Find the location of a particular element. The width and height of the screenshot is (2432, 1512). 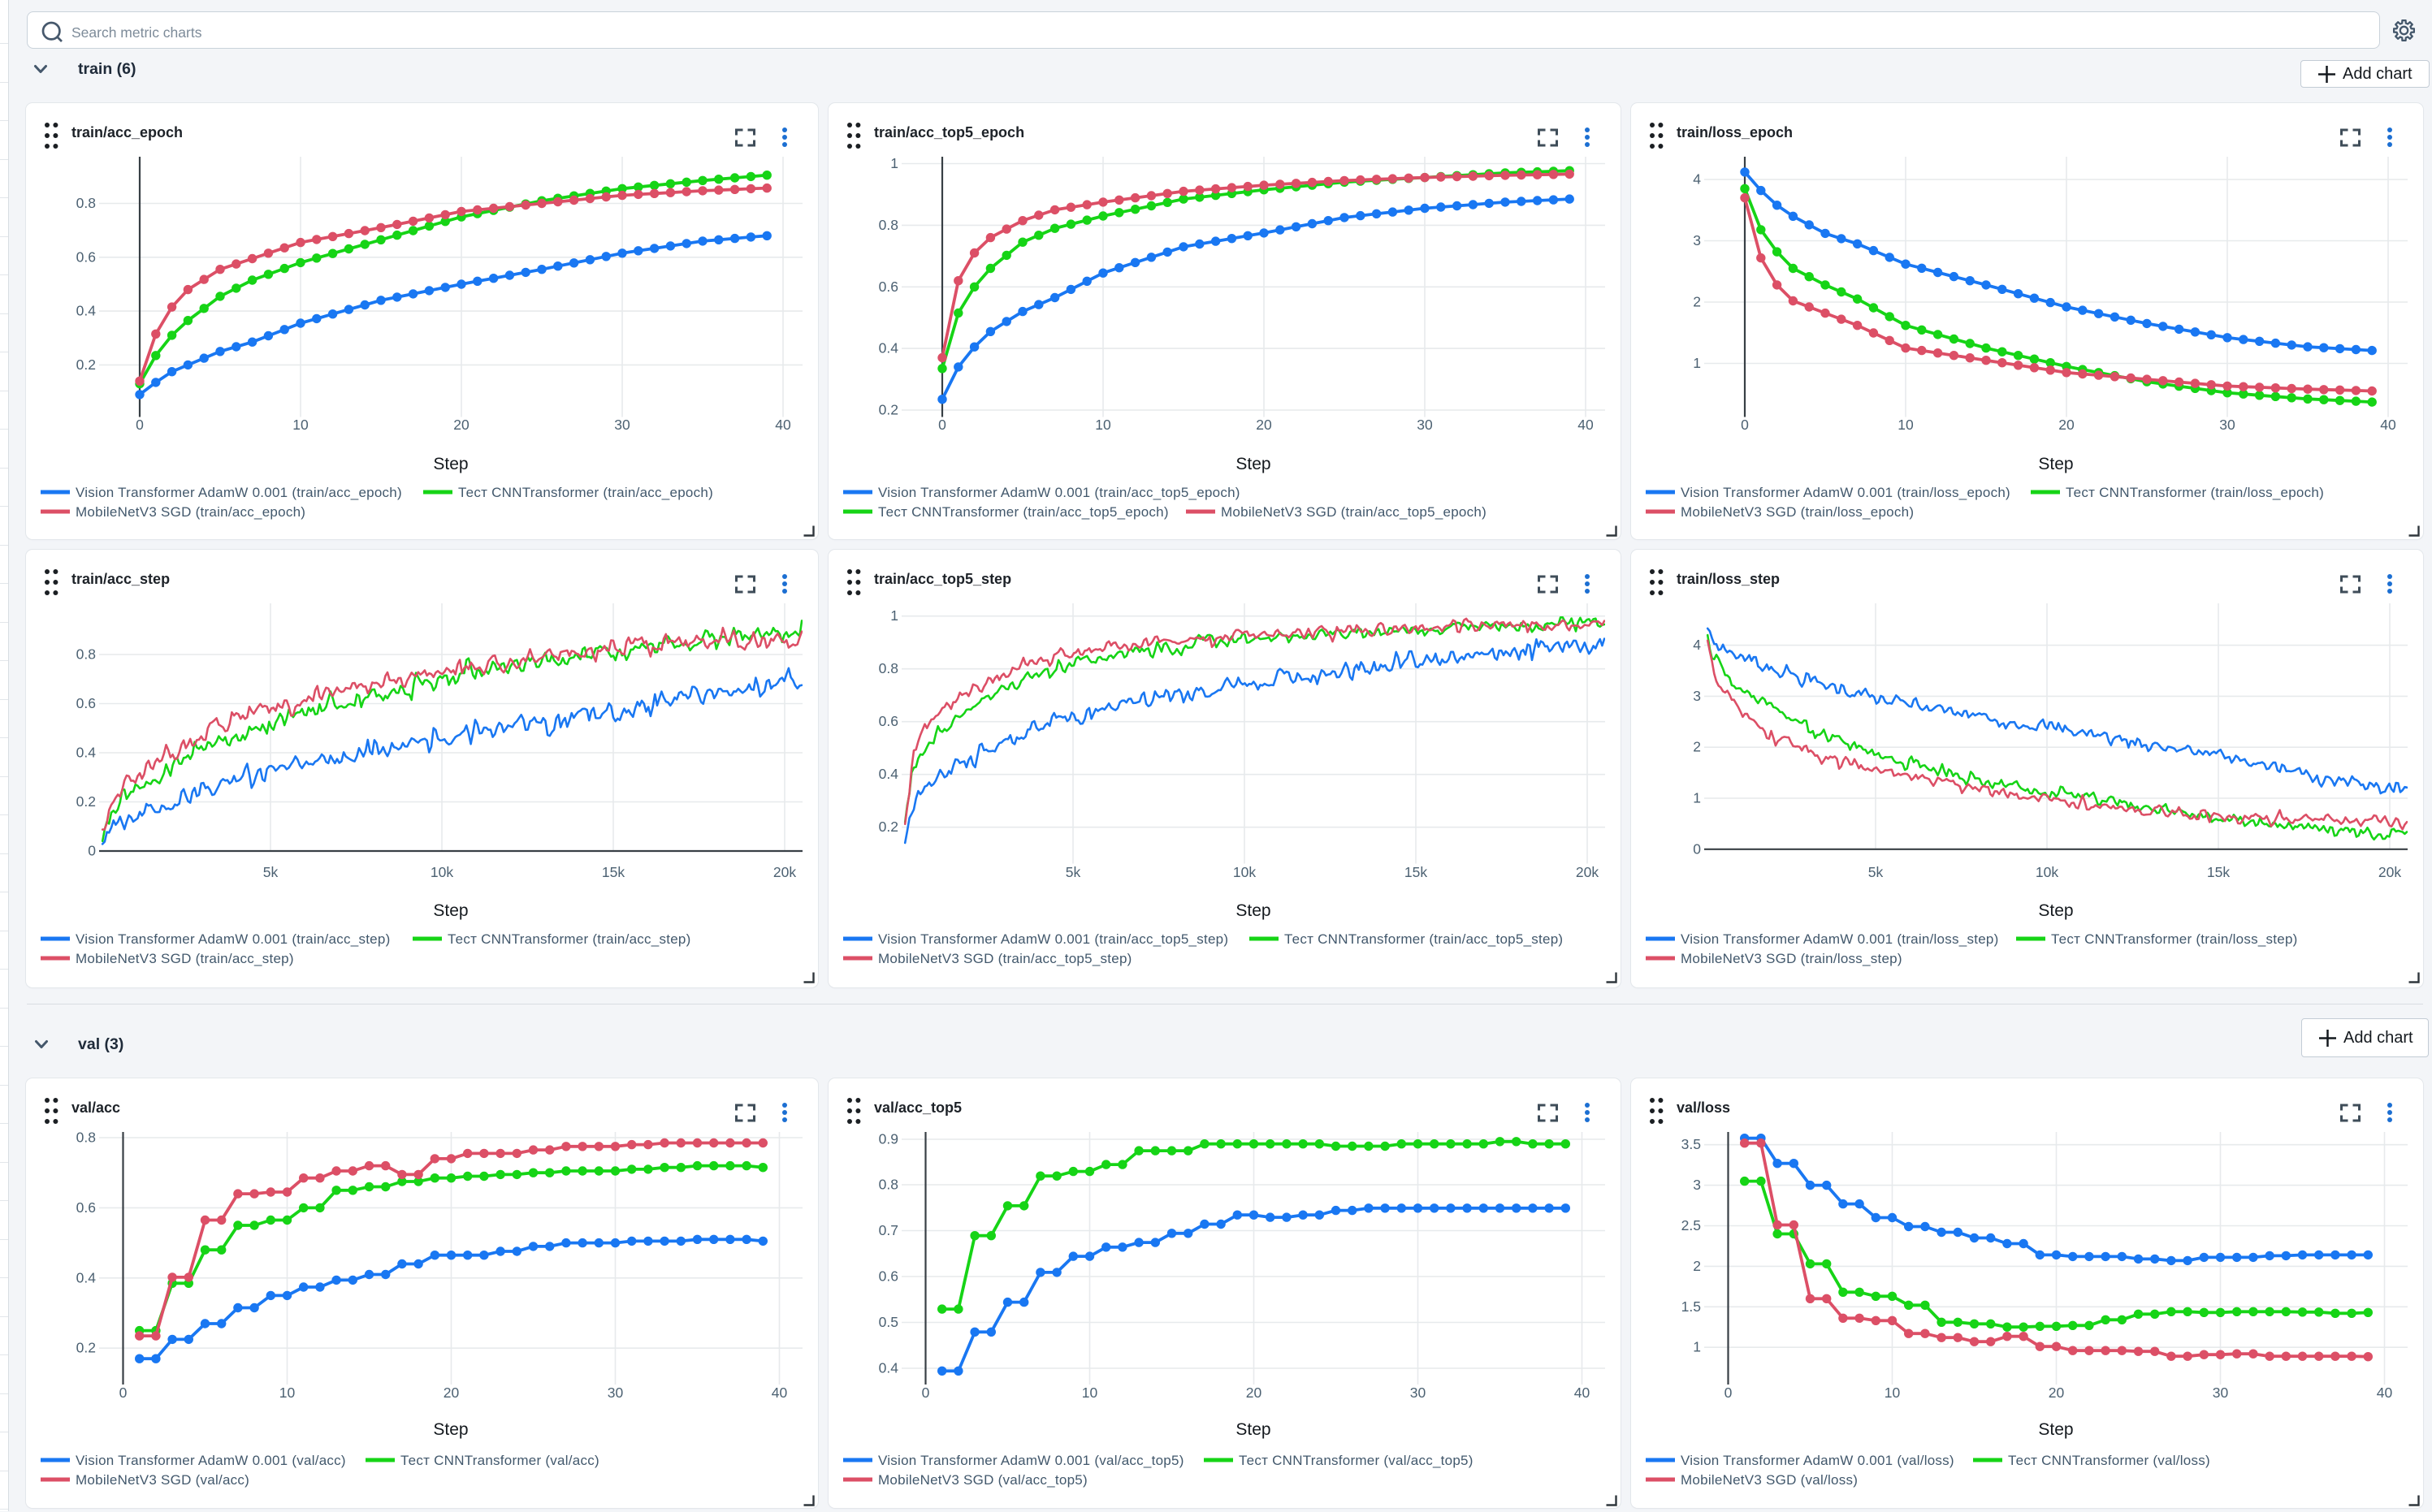

svg-text:MobileNetV3 SGD (train/acc_epo: MobileNetV3 SGD (train/acc_epoch) is located at coordinates (190, 512).